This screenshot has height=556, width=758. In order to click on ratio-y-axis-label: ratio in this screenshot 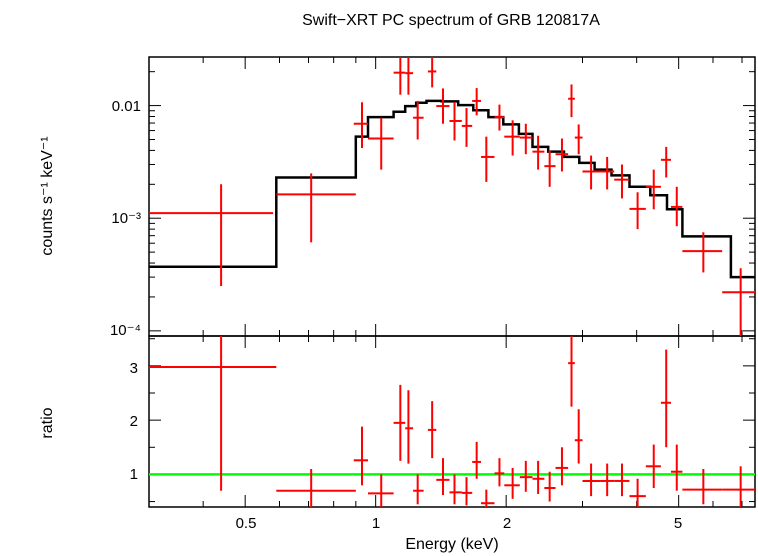, I will do `click(47, 422)`.